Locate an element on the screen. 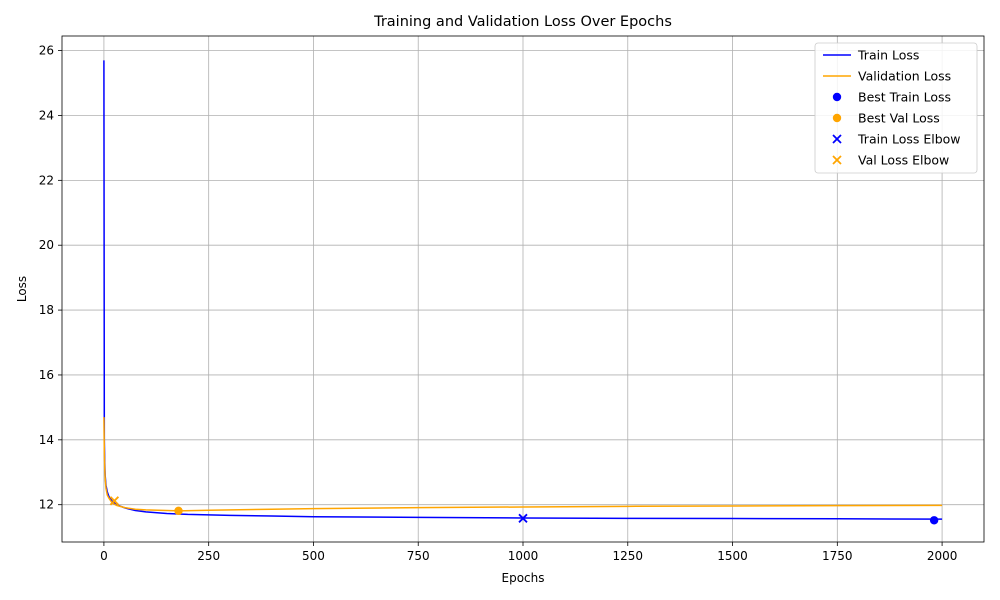 This screenshot has width=1000, height=600. y-tick-label: 18 is located at coordinates (46, 310).